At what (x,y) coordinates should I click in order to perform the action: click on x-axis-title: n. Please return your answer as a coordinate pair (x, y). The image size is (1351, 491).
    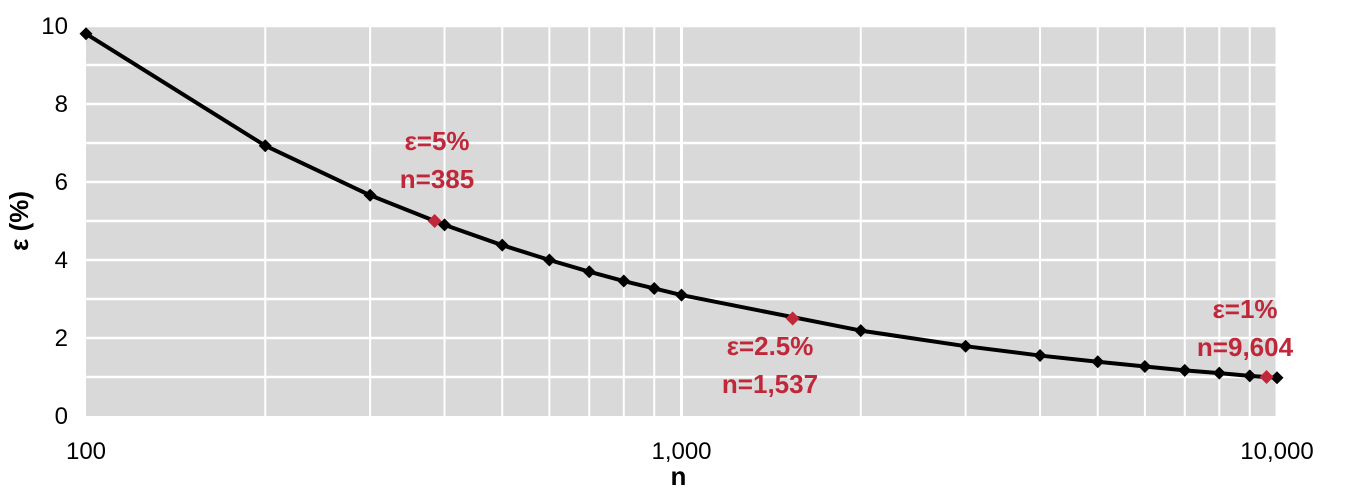
    Looking at the image, I should click on (679, 476).